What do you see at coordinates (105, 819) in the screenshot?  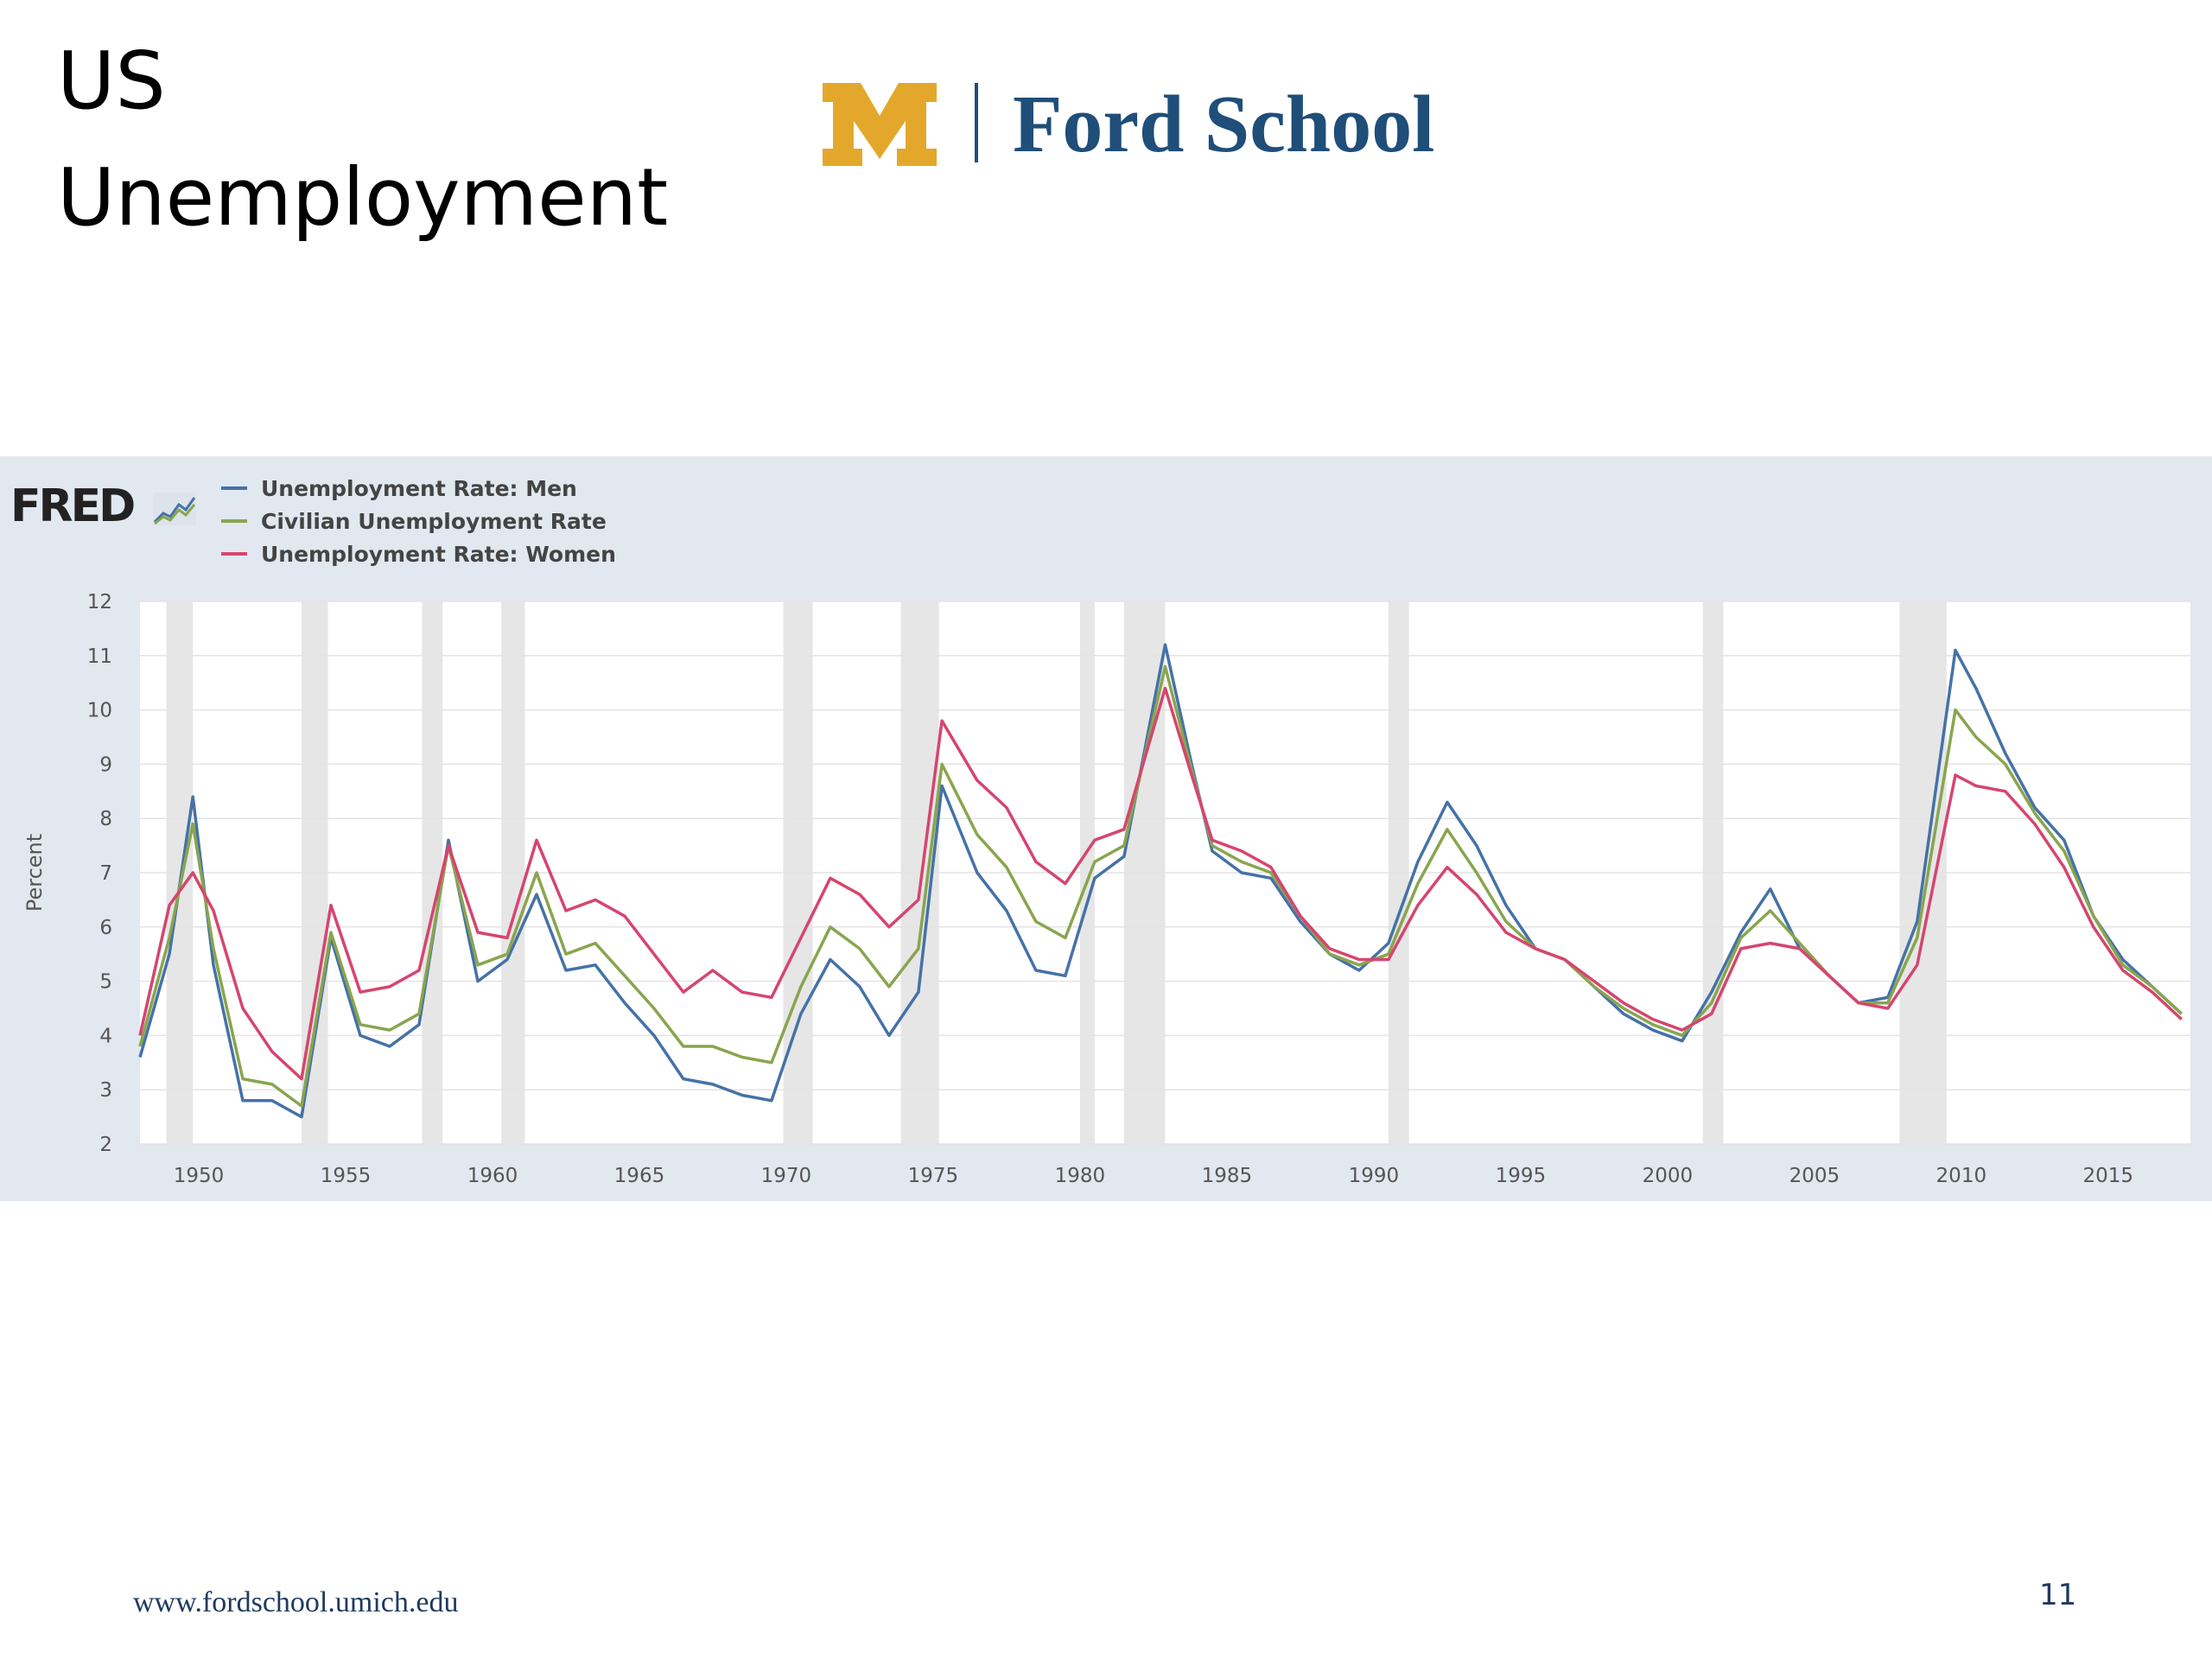 I see `y-tick-label: 8` at bounding box center [105, 819].